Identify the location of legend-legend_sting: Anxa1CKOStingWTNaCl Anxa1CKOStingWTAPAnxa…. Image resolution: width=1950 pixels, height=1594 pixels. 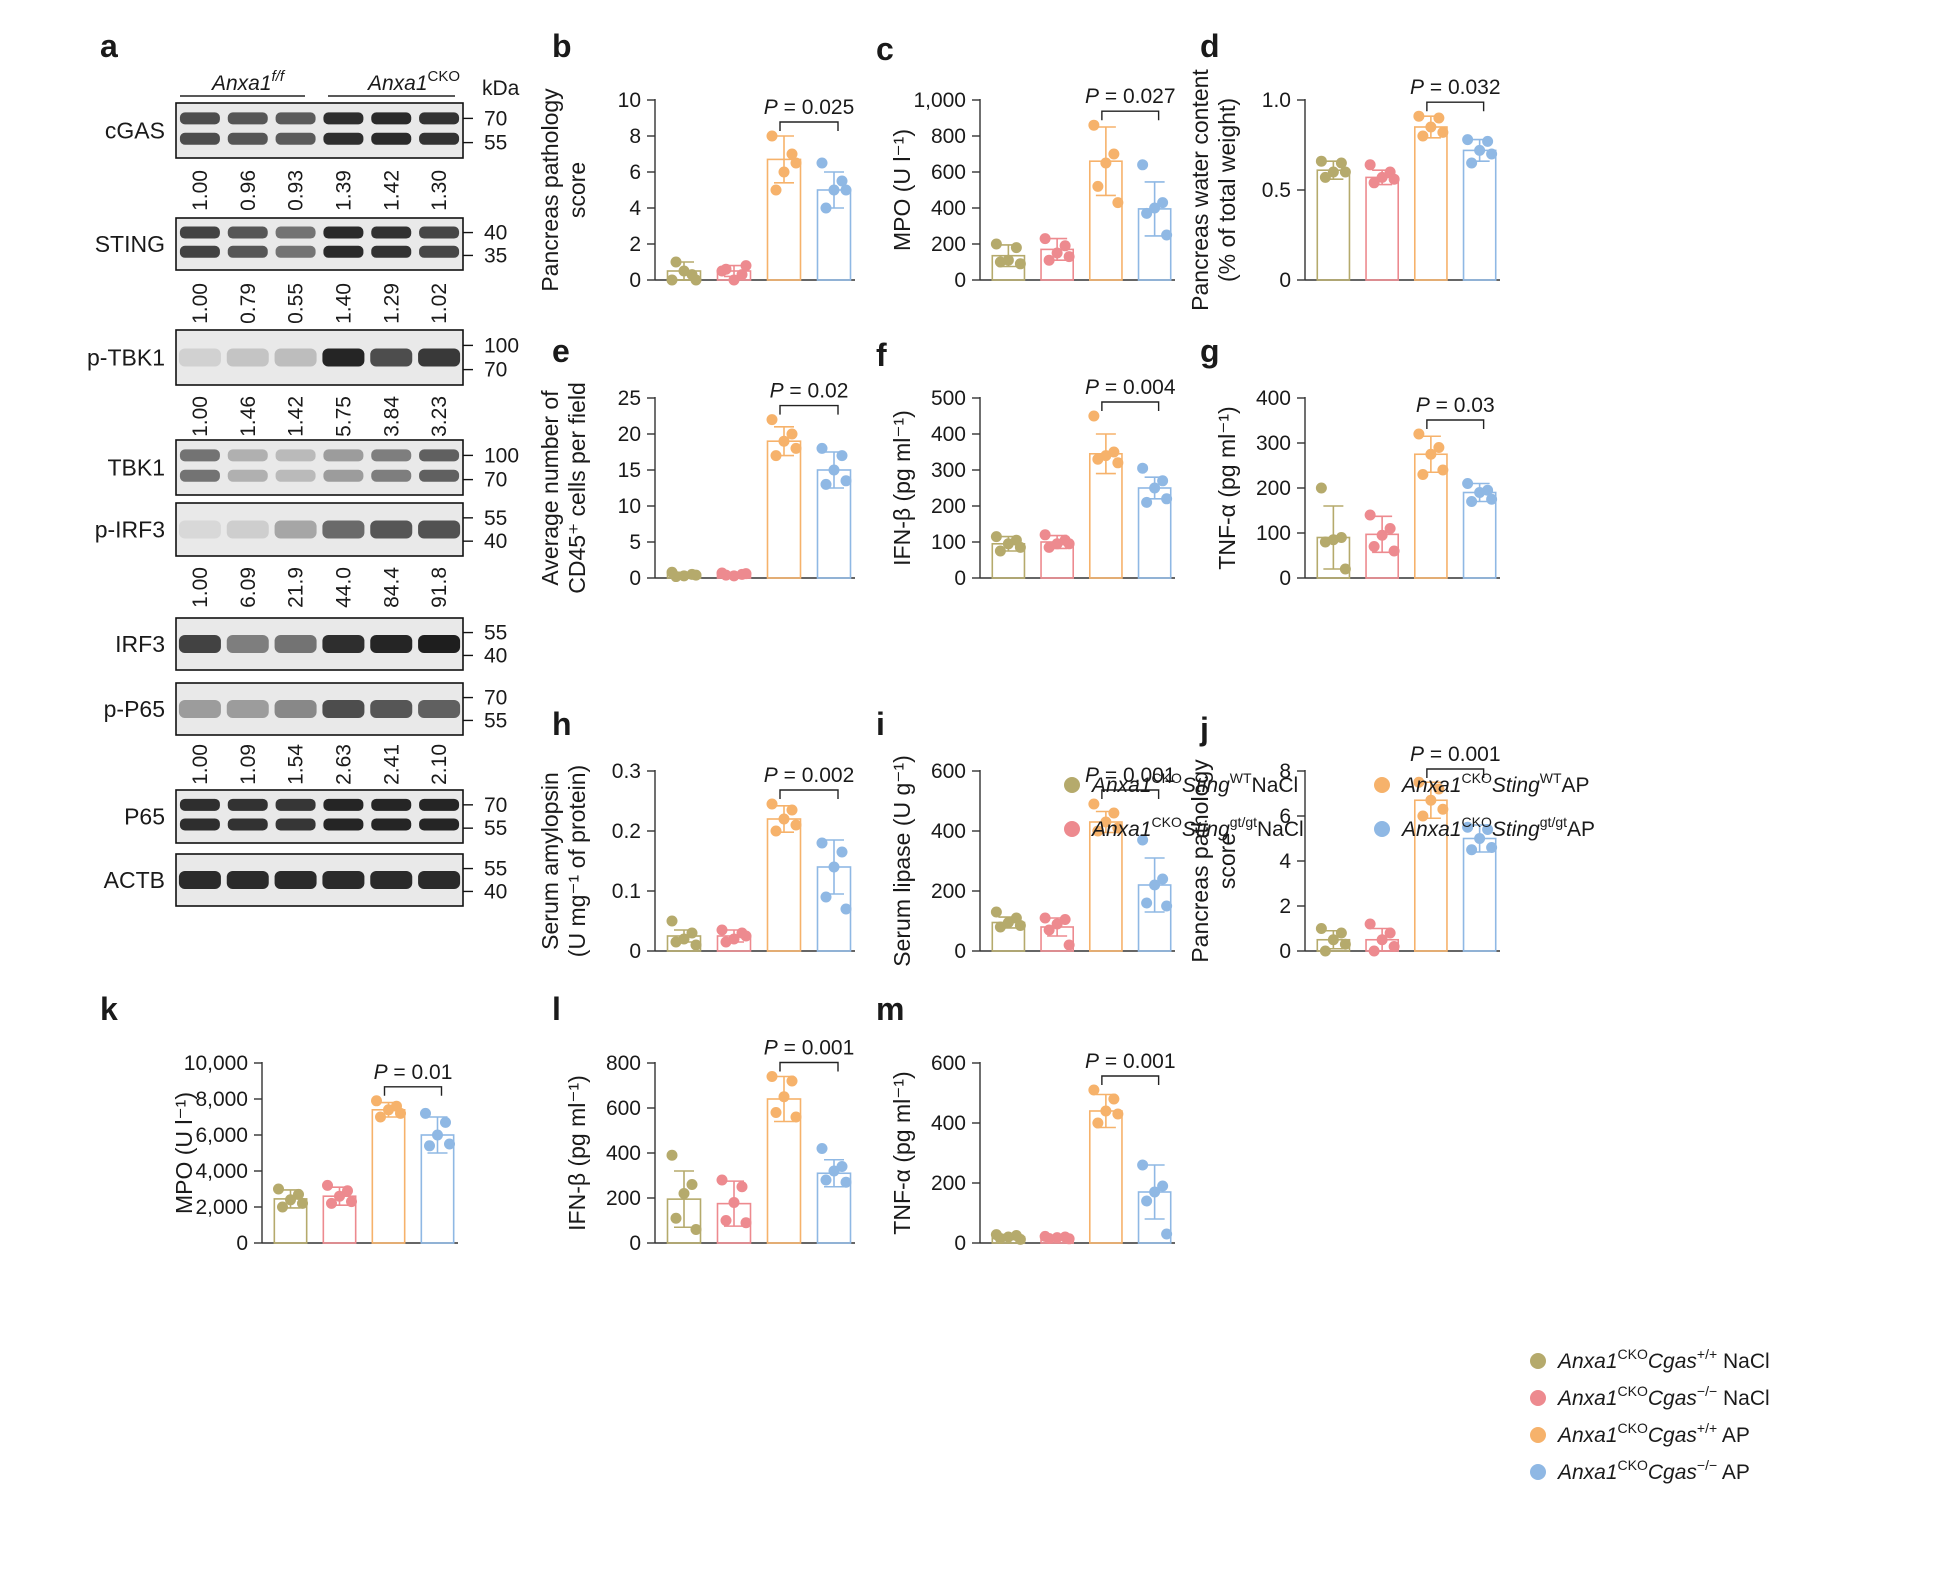
(1329, 805).